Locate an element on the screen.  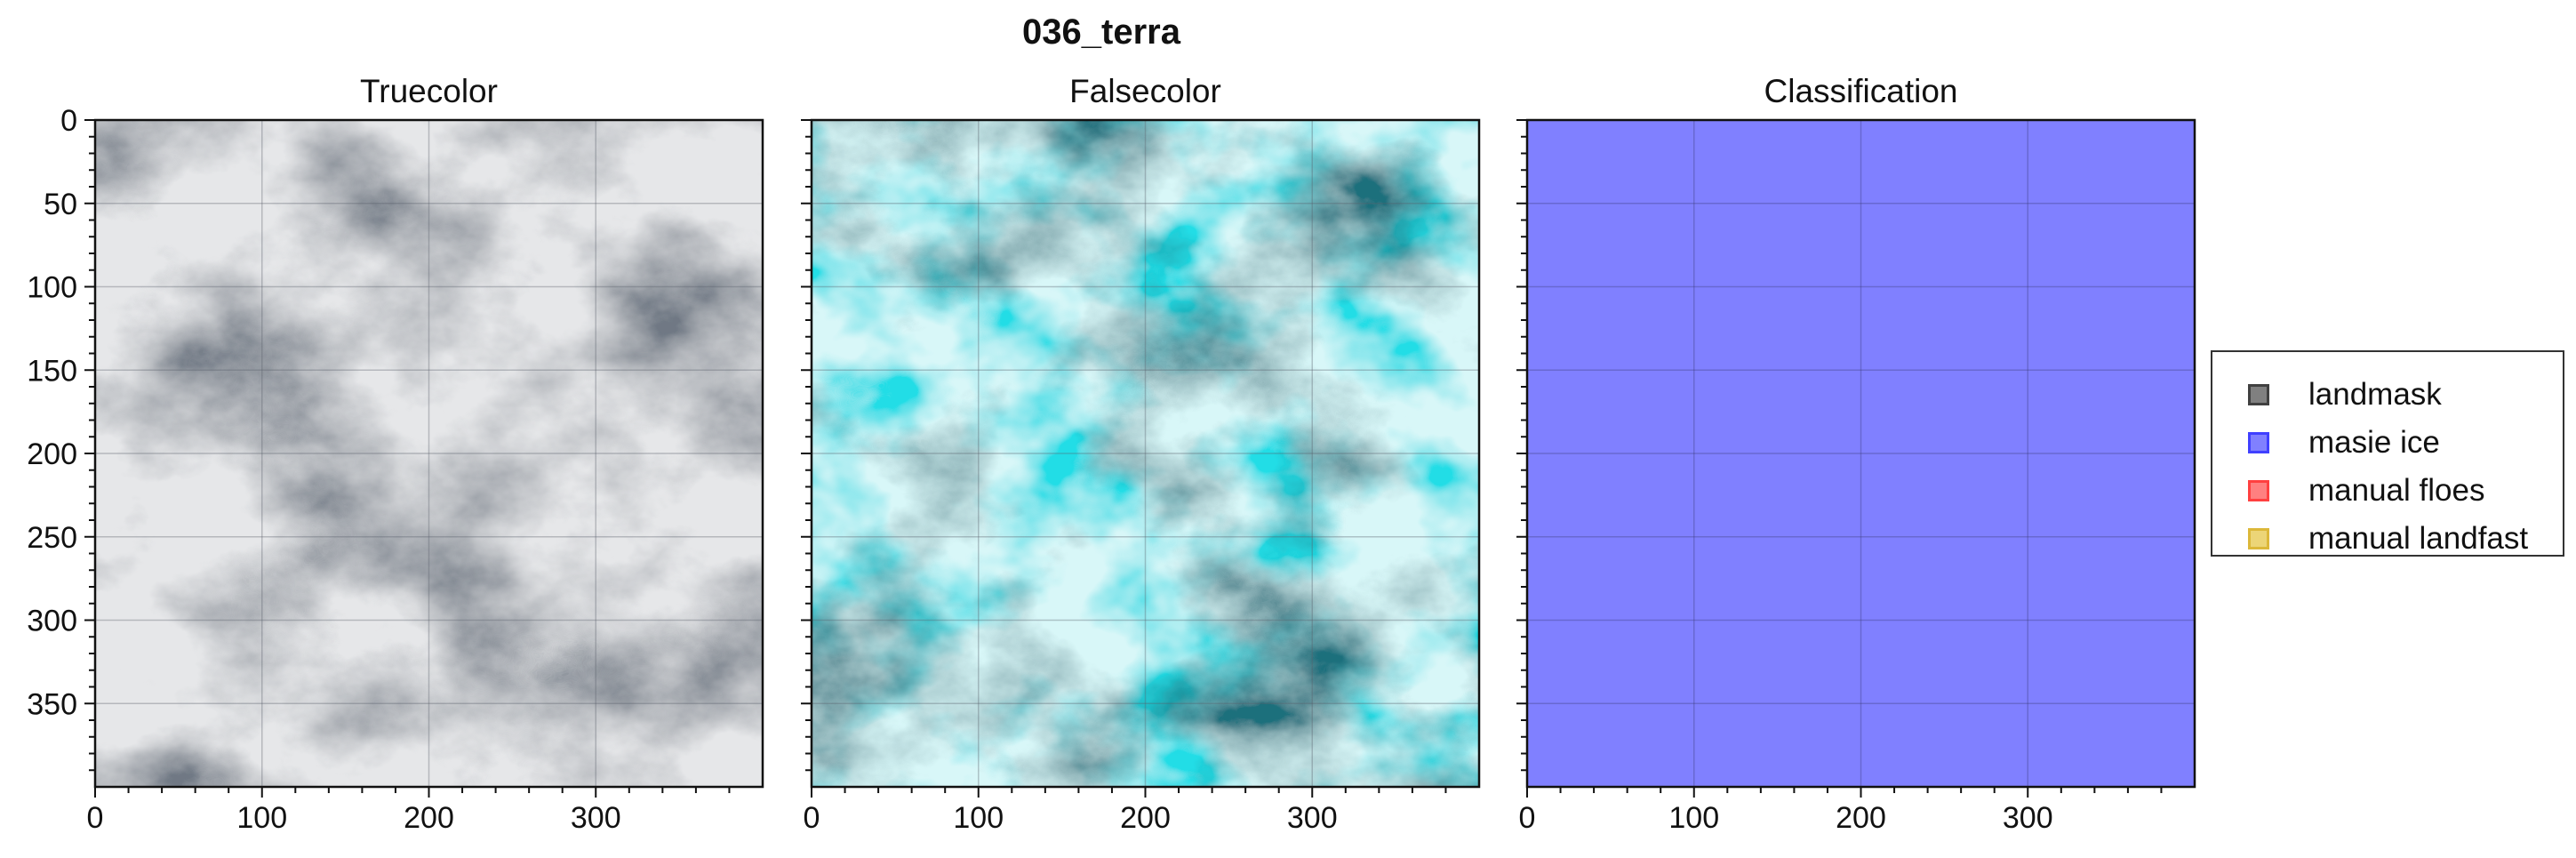
legend-label: manual landfast is located at coordinates (2418, 538).